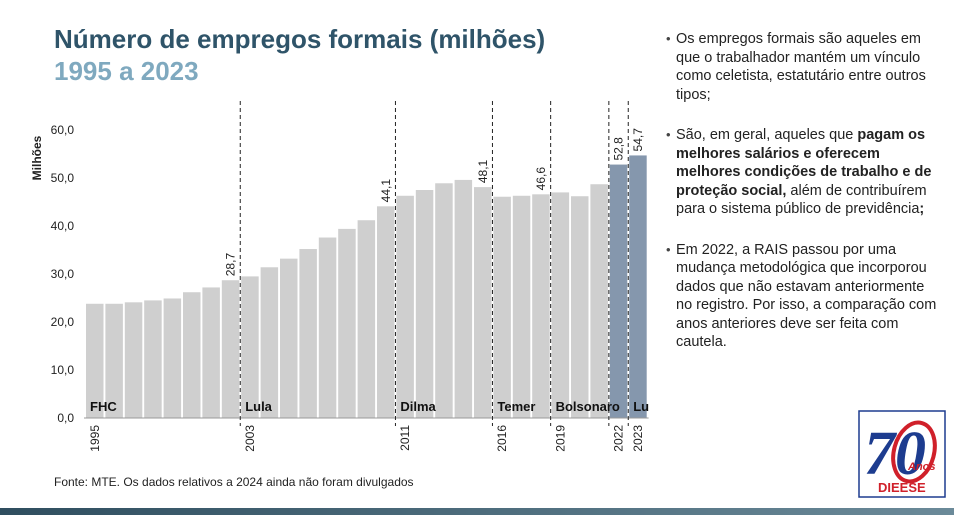  Describe the element at coordinates (63, 130) in the screenshot. I see `y-tick-label: 60,0` at that location.